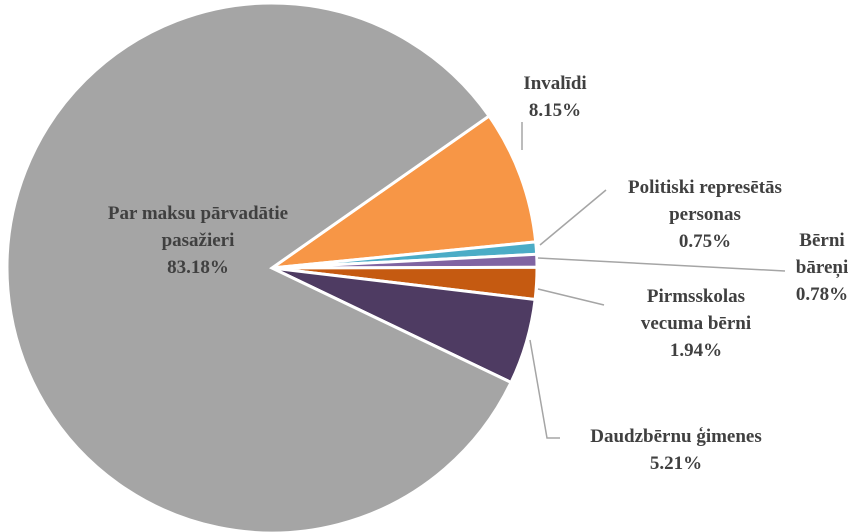 Image resolution: width=865 pixels, height=532 pixels. I want to click on data-label: Par maksu pārvadātie pasažieri 83.18%, so click(198, 240).